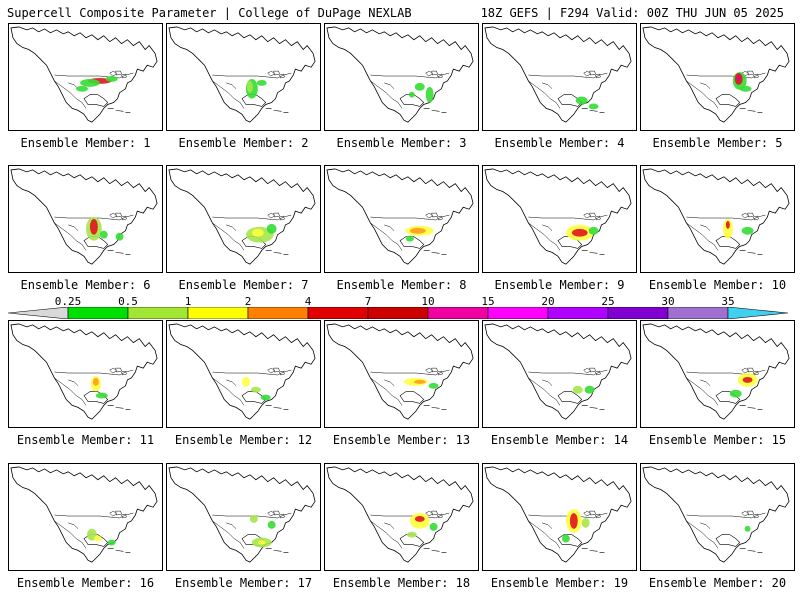  What do you see at coordinates (246, 381) in the screenshot?
I see `scp-contour-yellow` at bounding box center [246, 381].